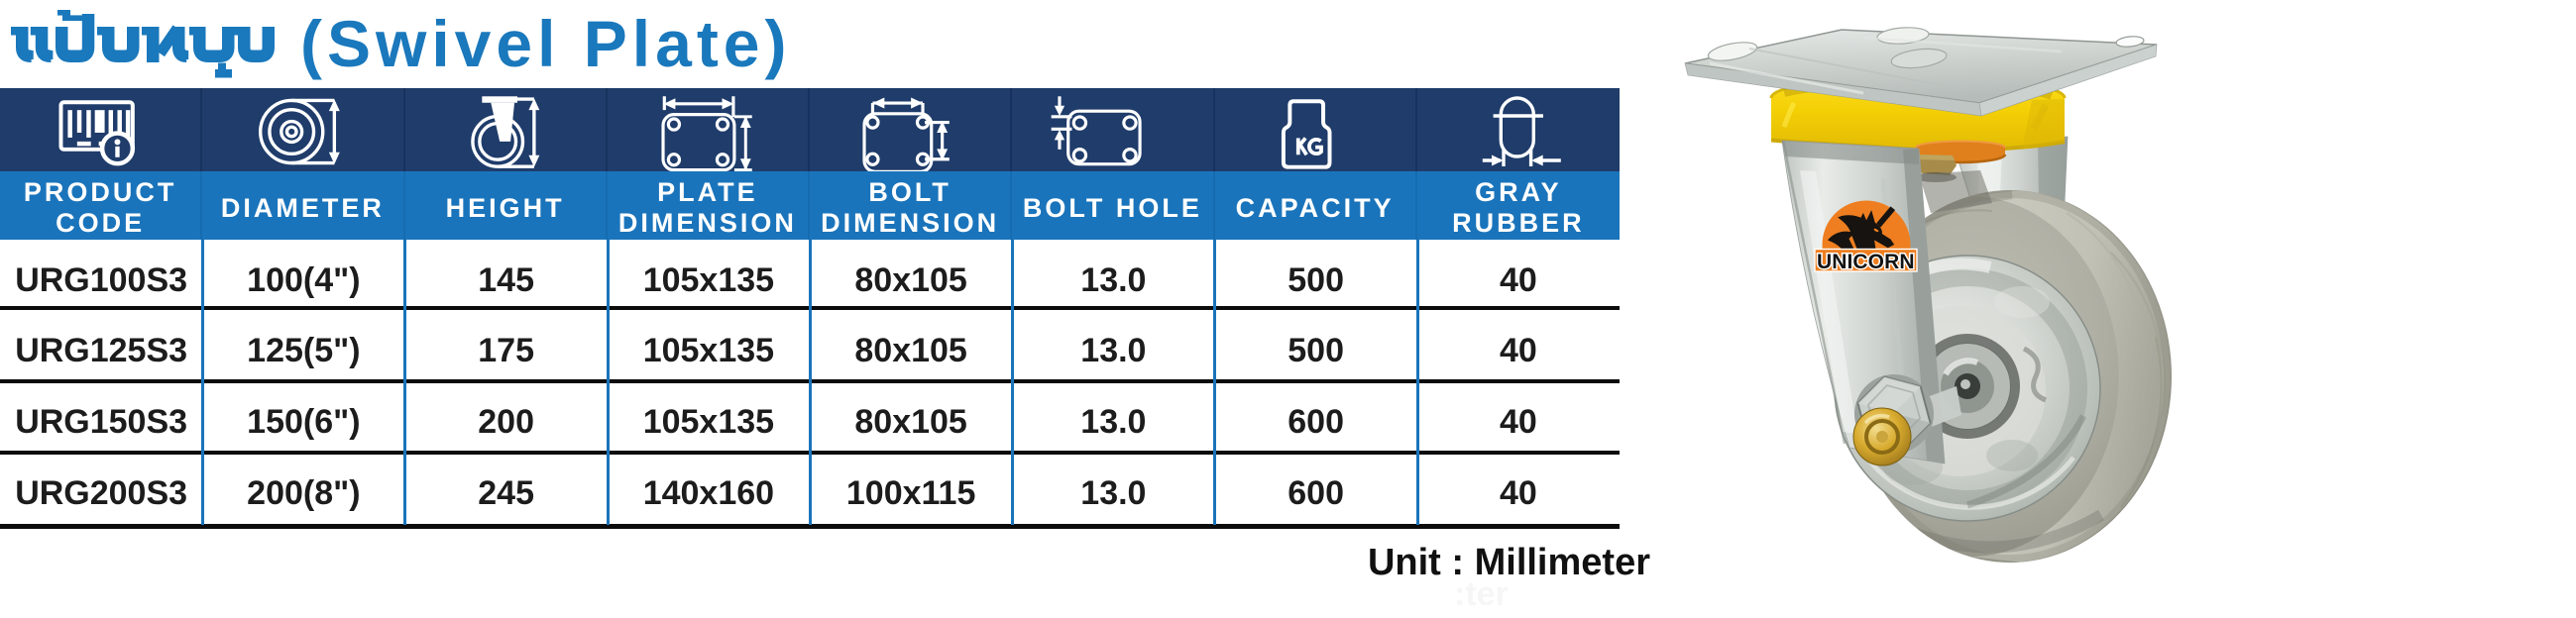 The image size is (2576, 618). Describe the element at coordinates (546, 43) in the screenshot. I see `svg-text: (Swivel Plate)` at that location.